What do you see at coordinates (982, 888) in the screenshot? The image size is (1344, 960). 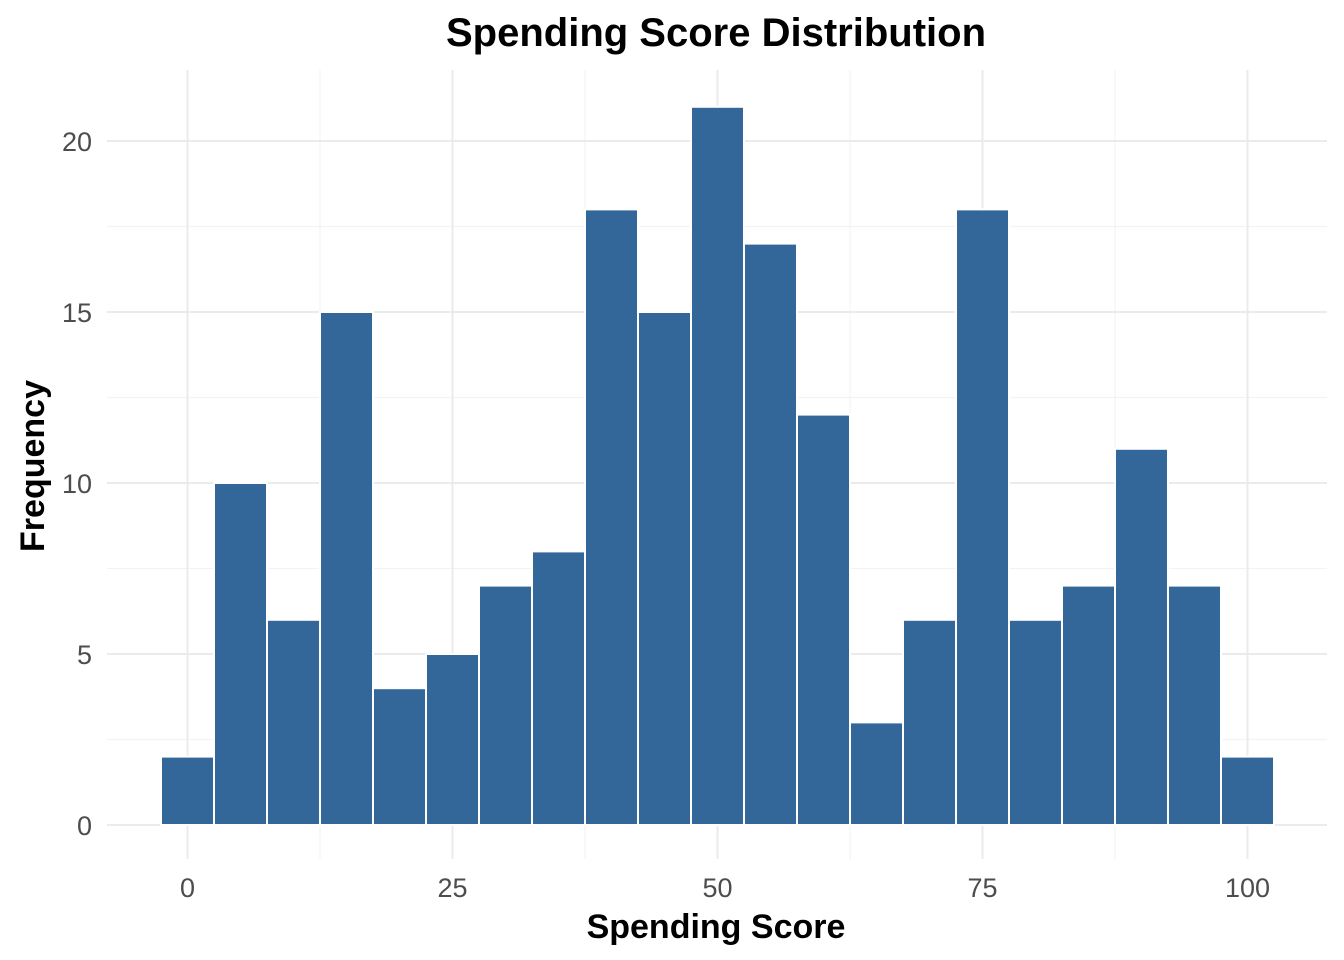 I see `x-tick-label: 75` at bounding box center [982, 888].